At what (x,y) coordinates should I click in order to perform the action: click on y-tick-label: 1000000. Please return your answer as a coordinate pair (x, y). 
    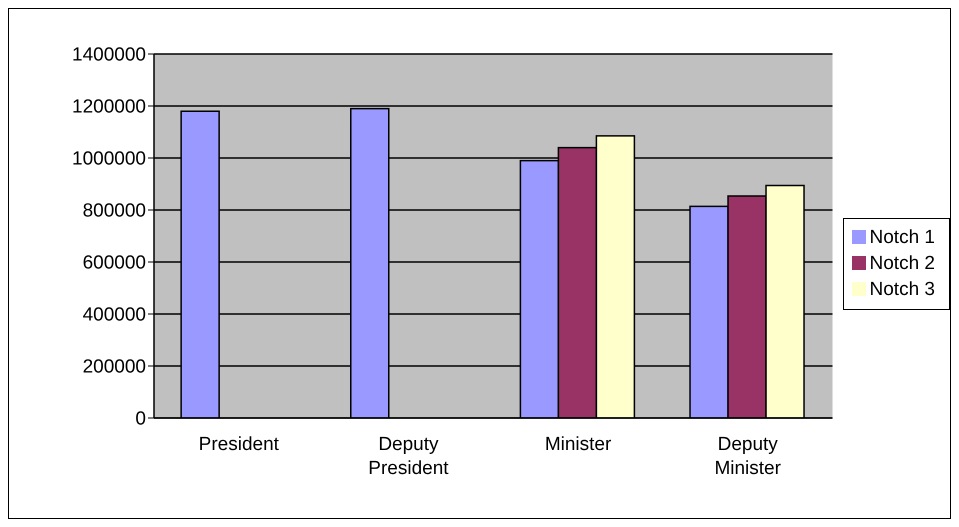
    Looking at the image, I should click on (109, 159).